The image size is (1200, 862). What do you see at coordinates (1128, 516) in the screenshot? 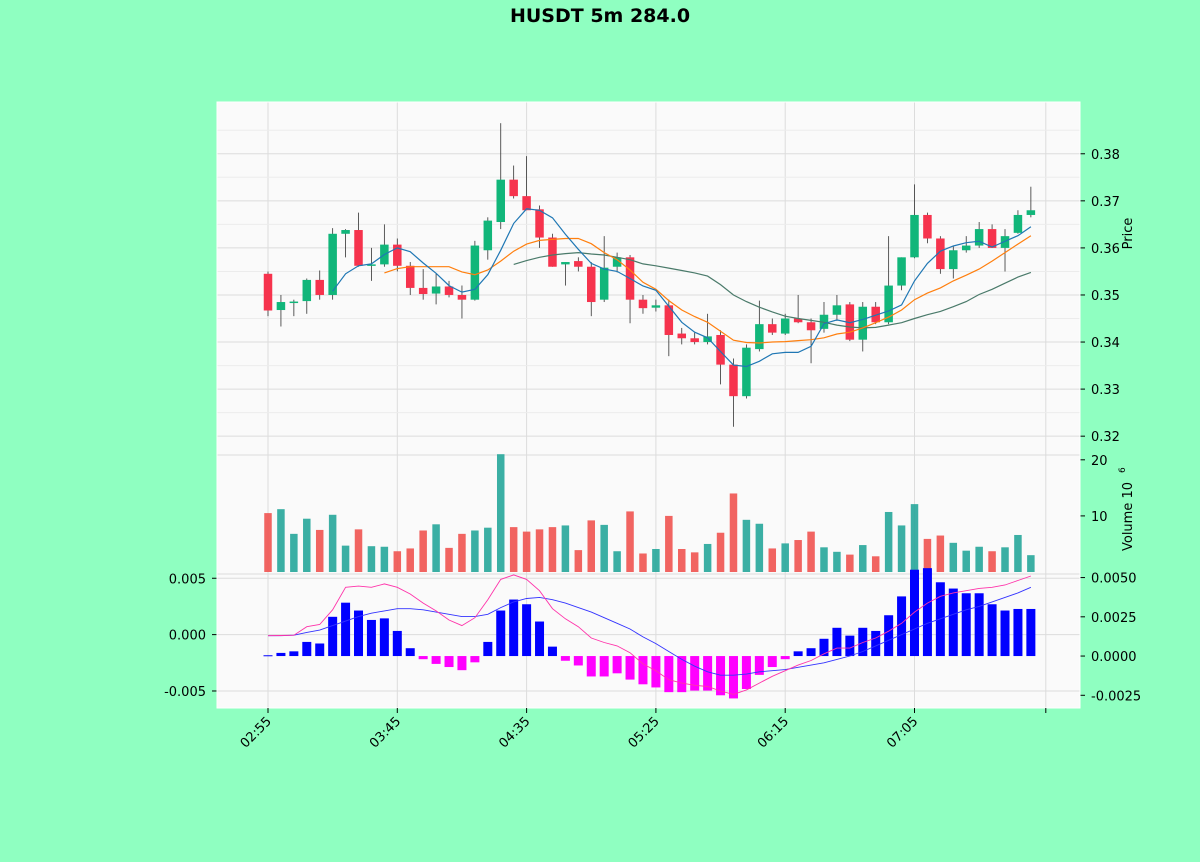
I see `volume-axis-label: Volume 10` at bounding box center [1128, 516].